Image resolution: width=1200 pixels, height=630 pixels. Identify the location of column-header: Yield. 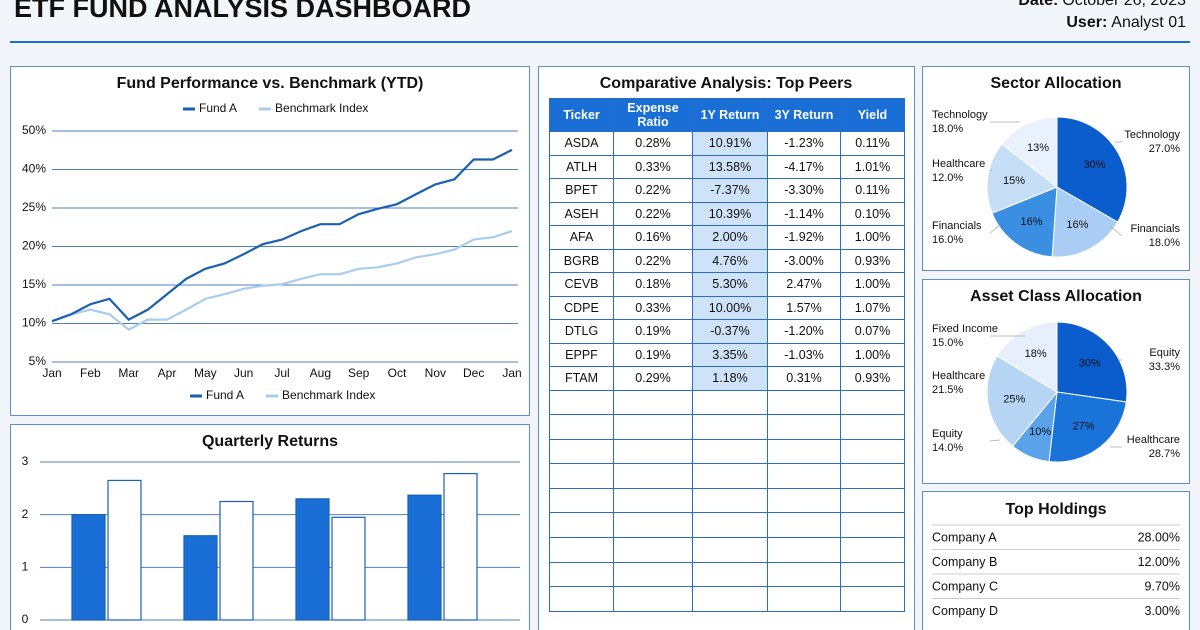
(872, 115).